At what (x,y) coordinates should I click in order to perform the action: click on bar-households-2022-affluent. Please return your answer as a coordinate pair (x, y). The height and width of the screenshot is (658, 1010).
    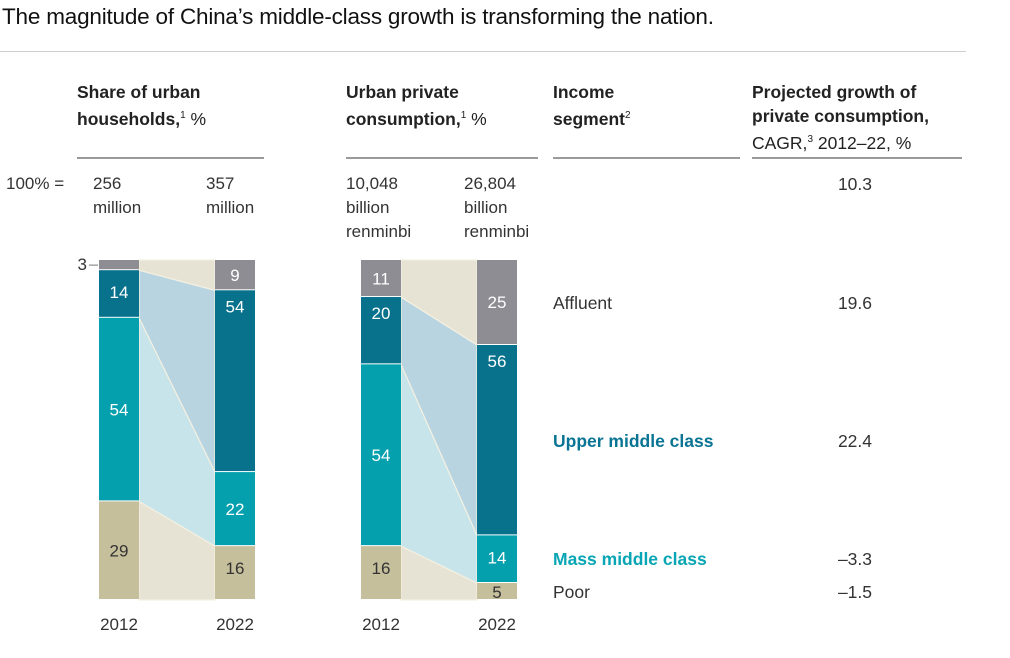
    Looking at the image, I should click on (235, 275).